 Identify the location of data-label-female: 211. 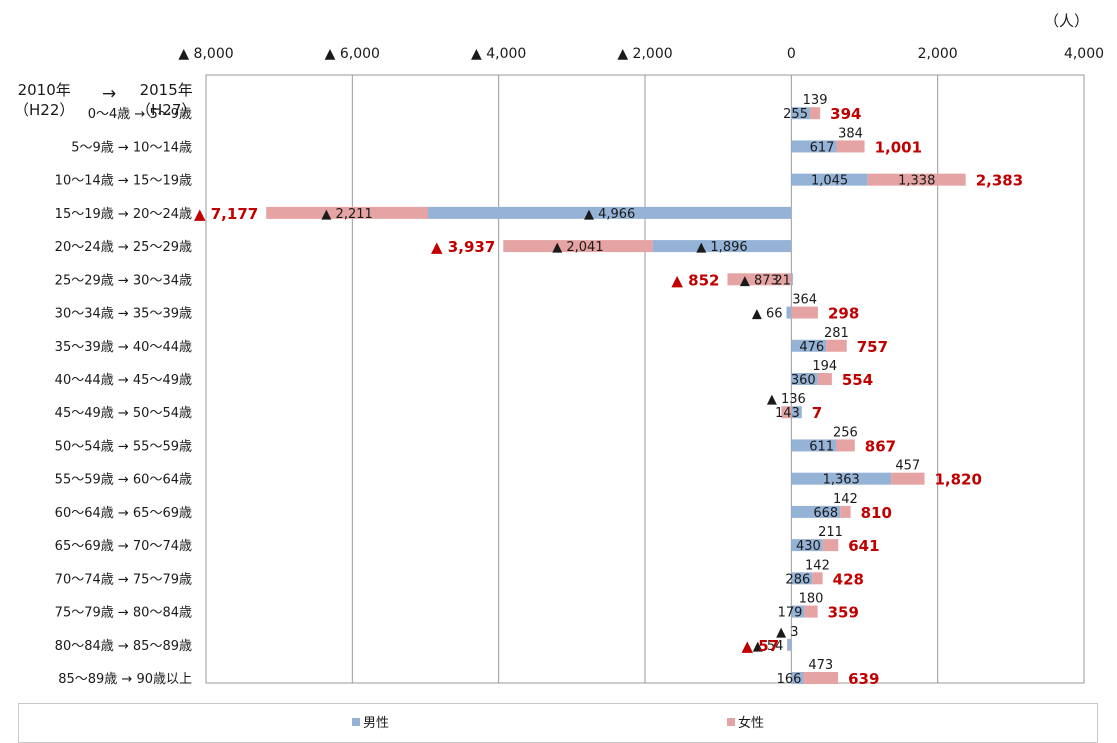
(830, 532).